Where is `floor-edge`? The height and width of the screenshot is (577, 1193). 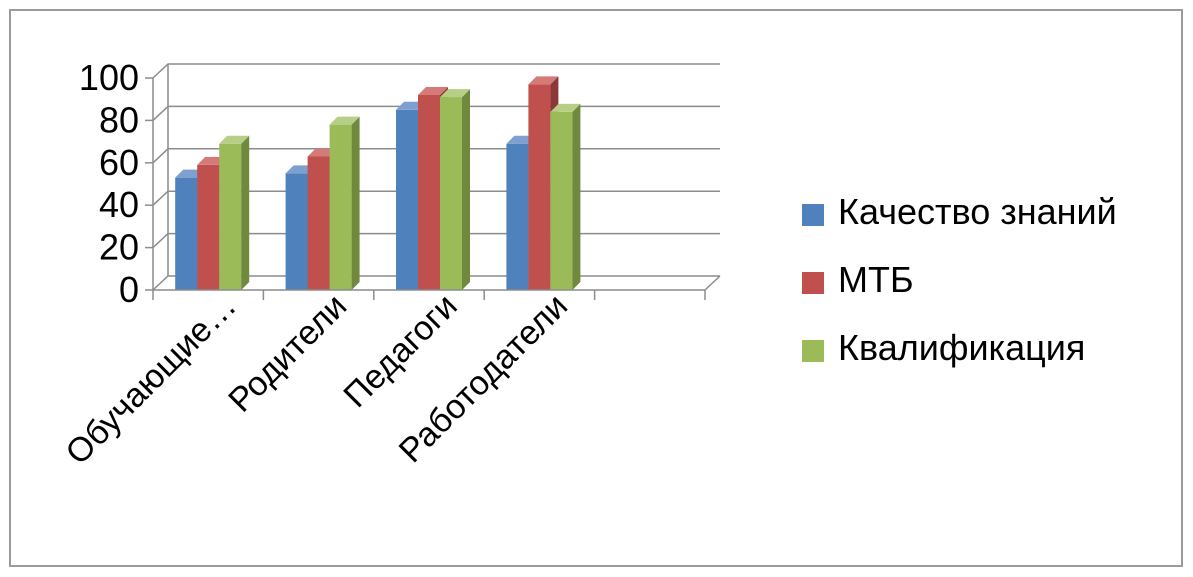 floor-edge is located at coordinates (712, 283).